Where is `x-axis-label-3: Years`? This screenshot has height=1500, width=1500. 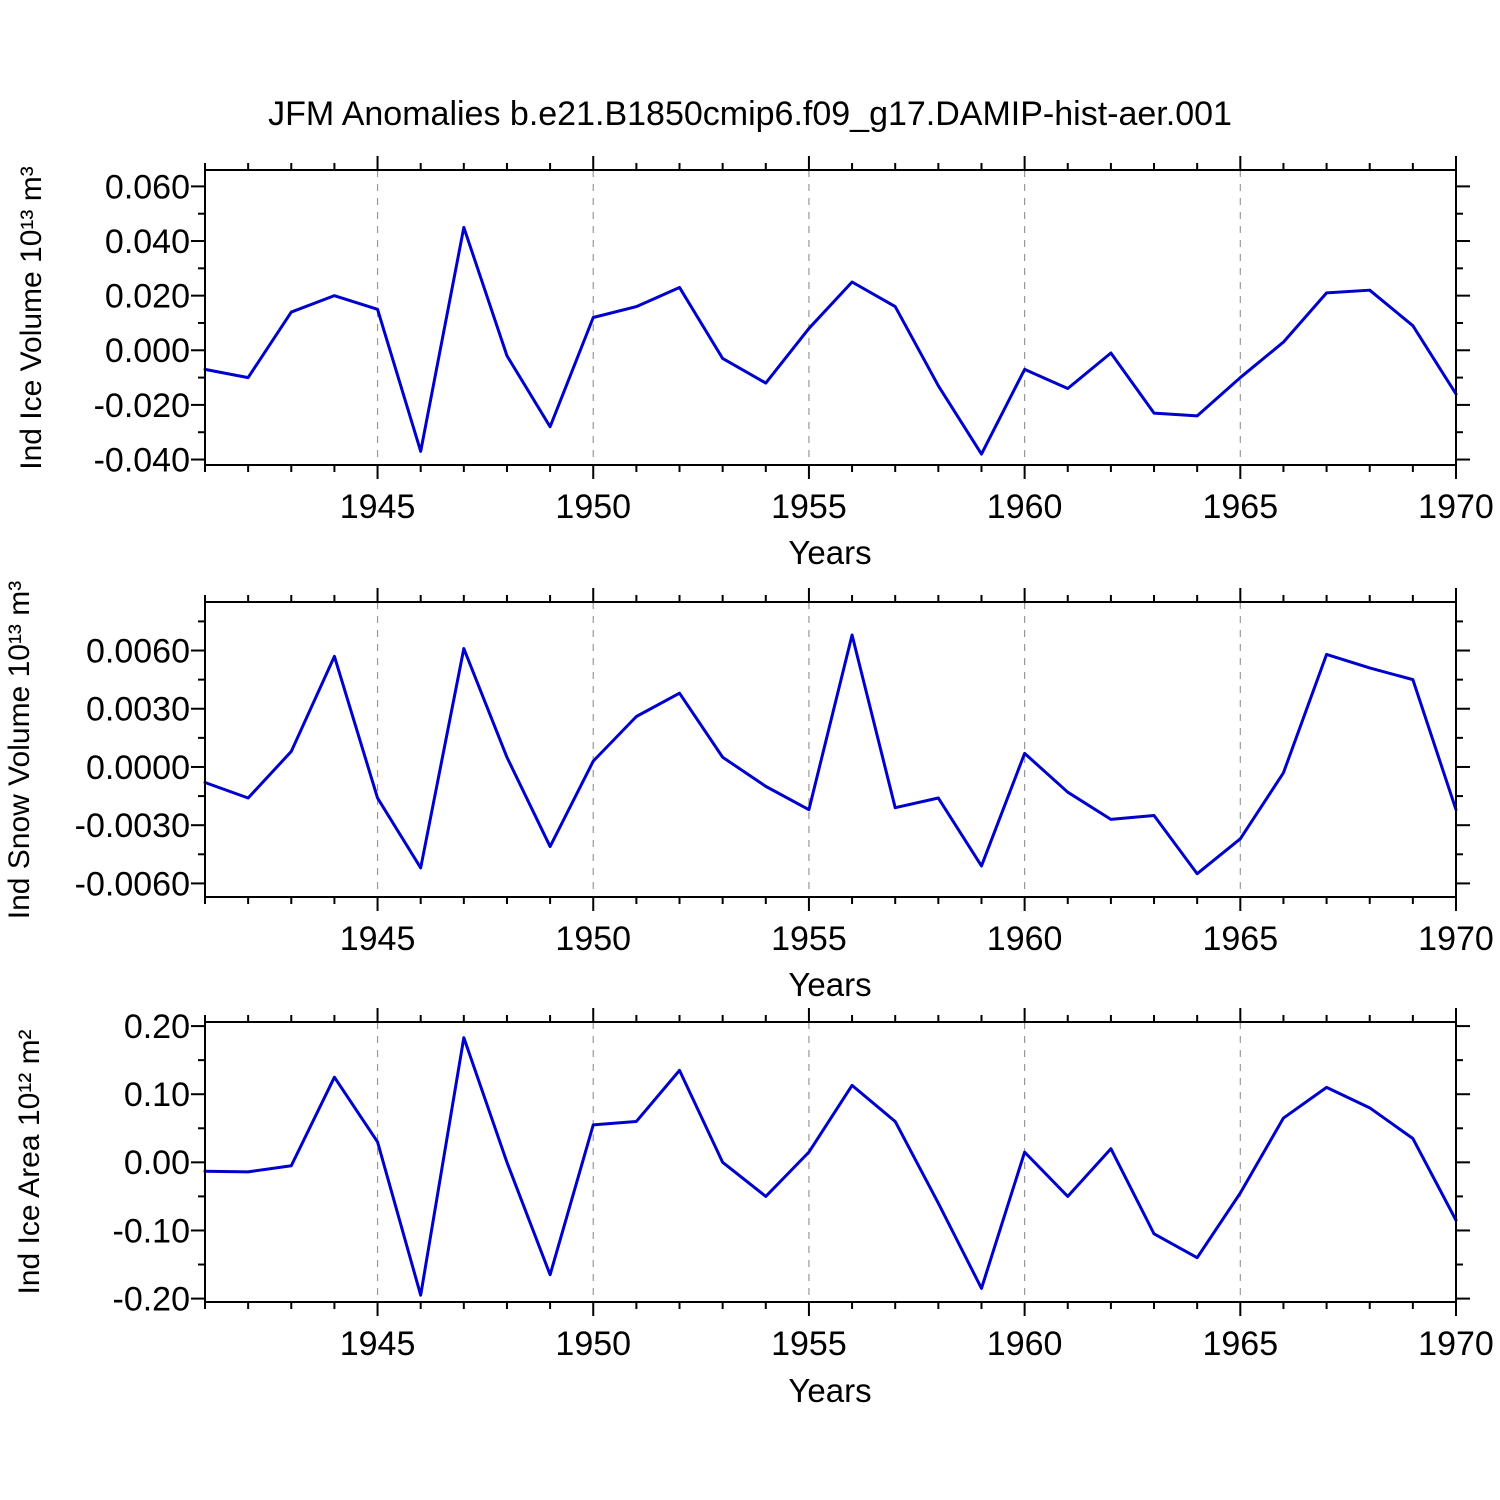 x-axis-label-3: Years is located at coordinates (830, 1390).